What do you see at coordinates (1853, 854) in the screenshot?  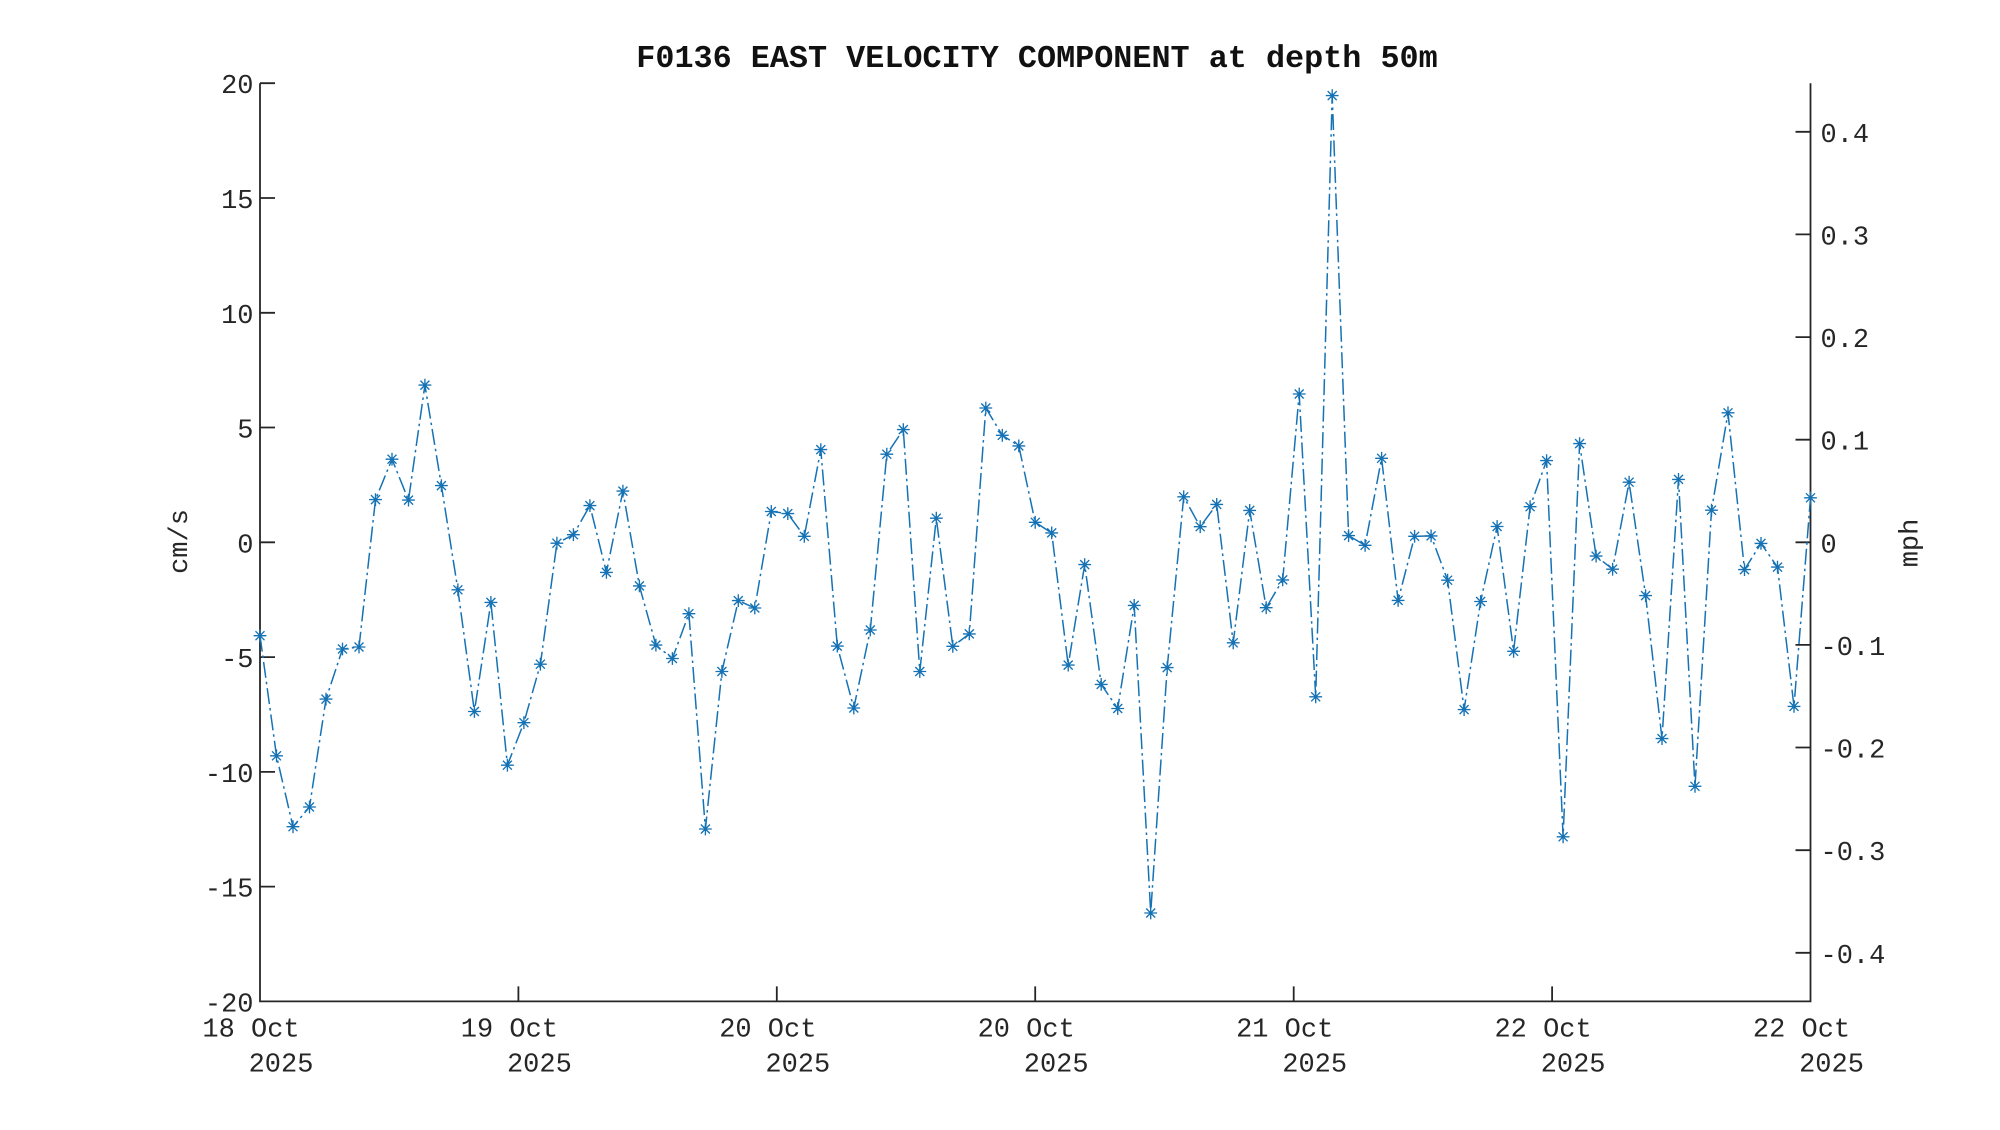 I see `svg-text: -0.3` at bounding box center [1853, 854].